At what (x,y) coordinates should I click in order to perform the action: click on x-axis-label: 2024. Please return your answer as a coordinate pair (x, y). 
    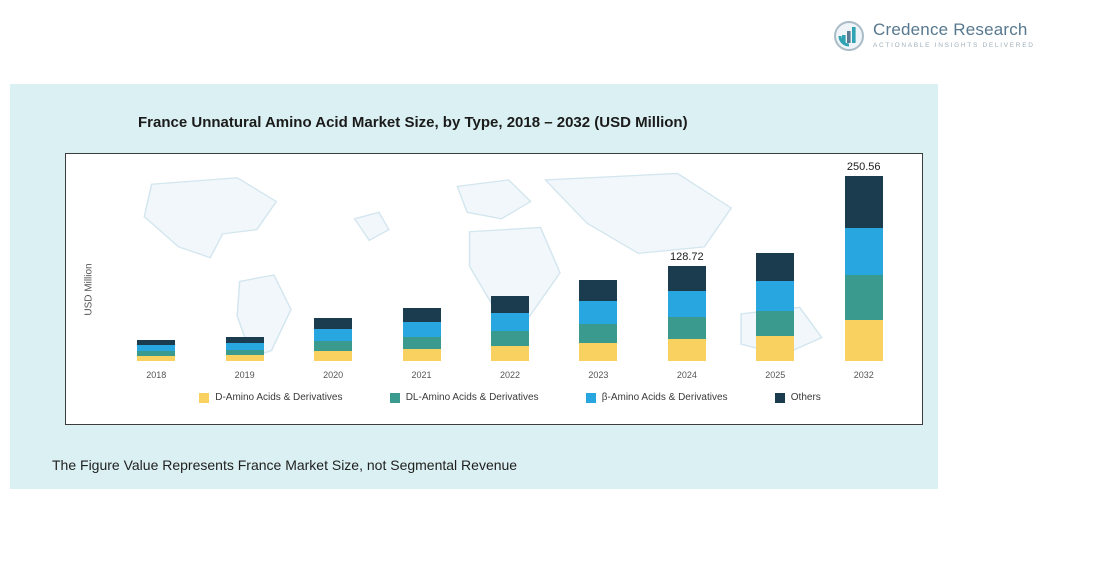
    Looking at the image, I should click on (686, 375).